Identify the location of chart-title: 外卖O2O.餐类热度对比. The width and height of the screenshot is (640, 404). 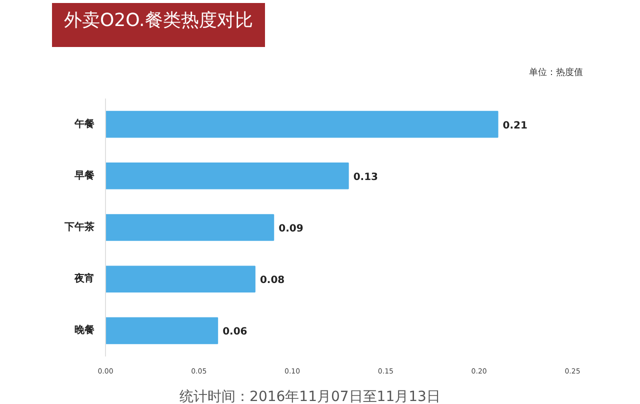
(158, 21).